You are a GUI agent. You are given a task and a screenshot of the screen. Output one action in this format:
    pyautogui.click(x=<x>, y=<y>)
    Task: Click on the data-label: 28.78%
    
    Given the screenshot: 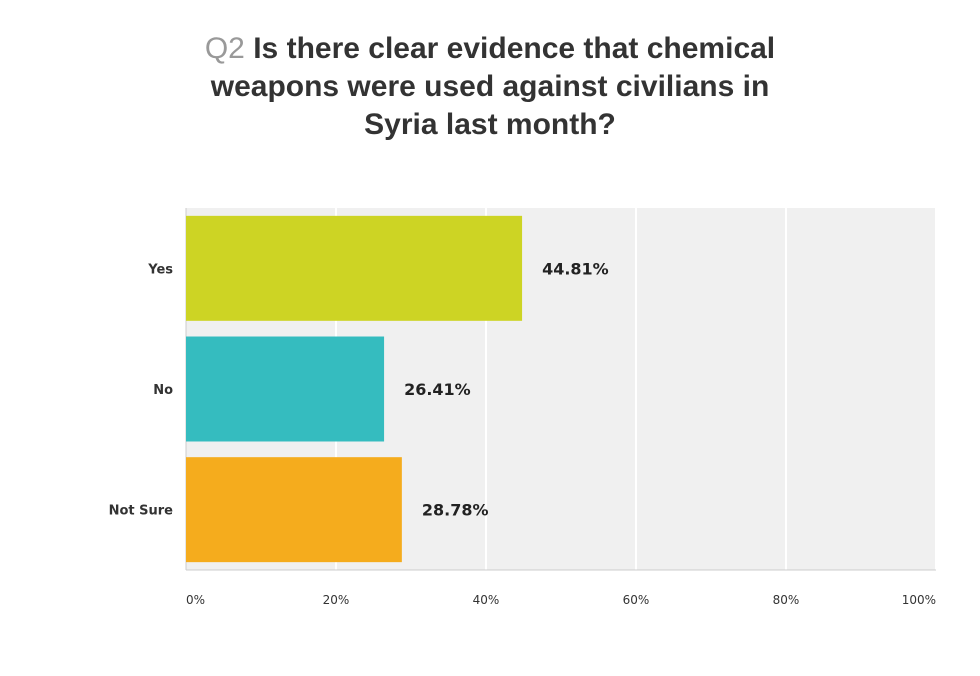 What is the action you would take?
    pyautogui.click(x=455, y=510)
    